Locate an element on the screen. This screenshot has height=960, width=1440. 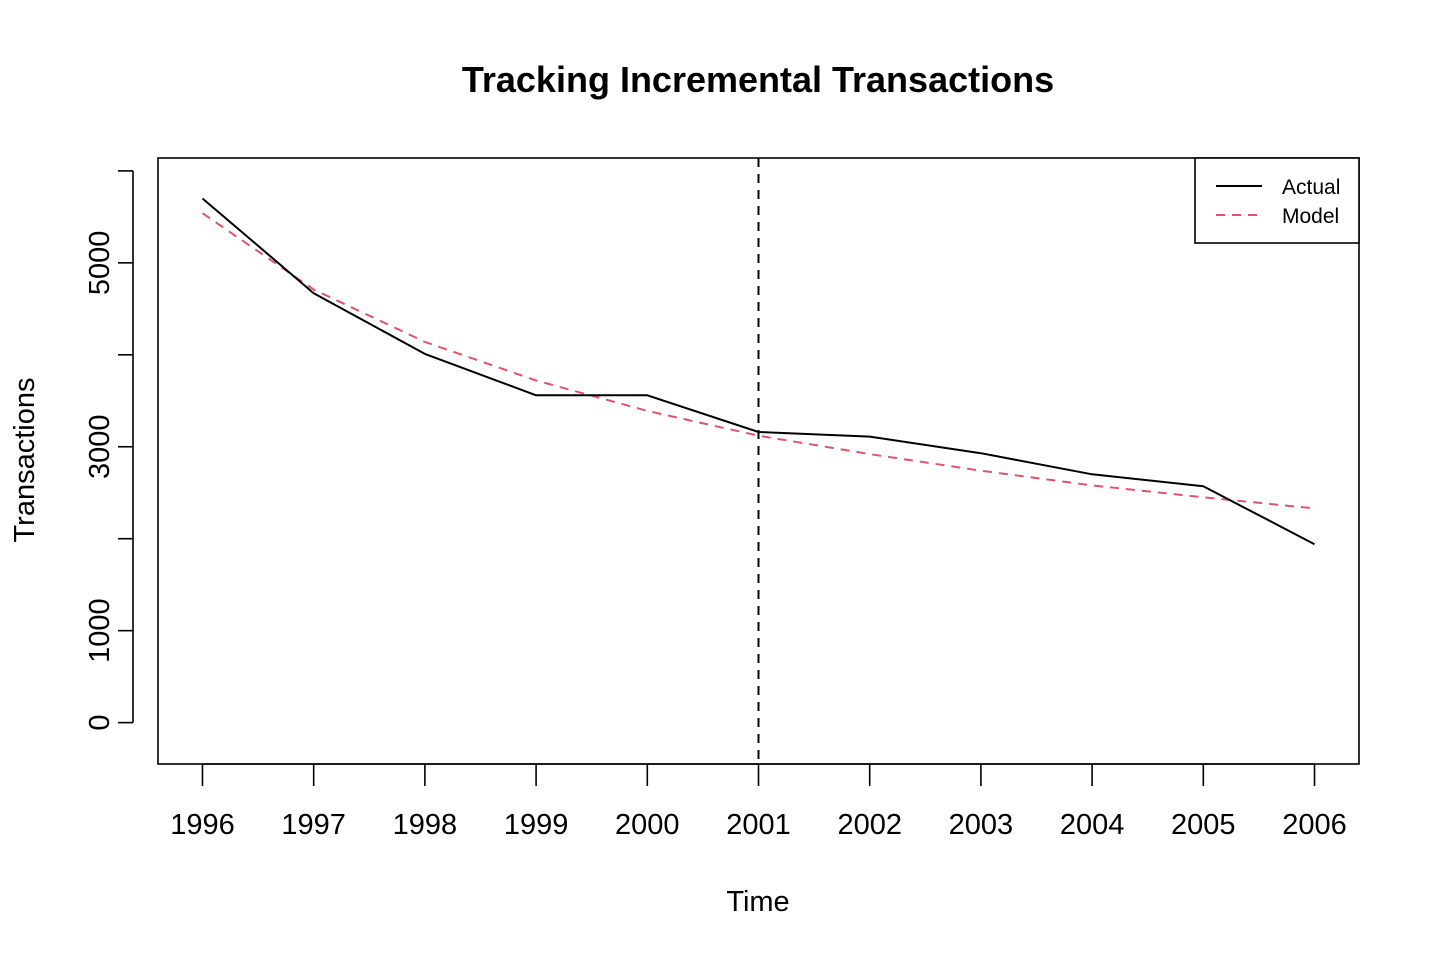
y-axis: 0 1000 3000 5000 is located at coordinates (109, 450).